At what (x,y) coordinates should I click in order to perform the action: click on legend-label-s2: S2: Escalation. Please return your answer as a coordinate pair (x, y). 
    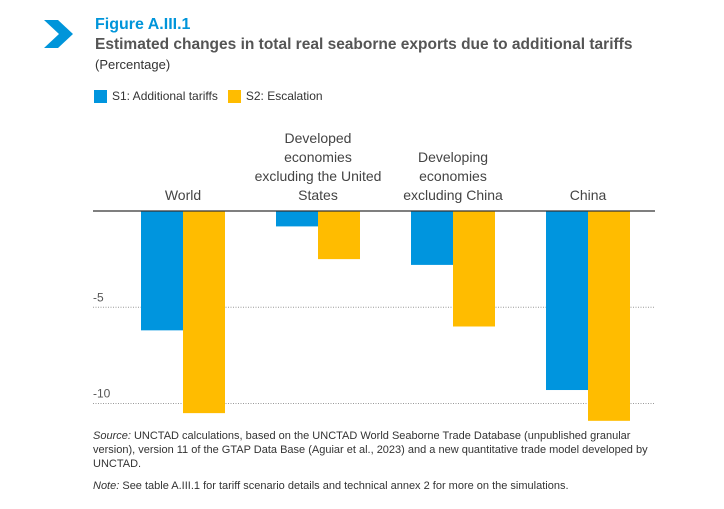
    Looking at the image, I should click on (284, 96).